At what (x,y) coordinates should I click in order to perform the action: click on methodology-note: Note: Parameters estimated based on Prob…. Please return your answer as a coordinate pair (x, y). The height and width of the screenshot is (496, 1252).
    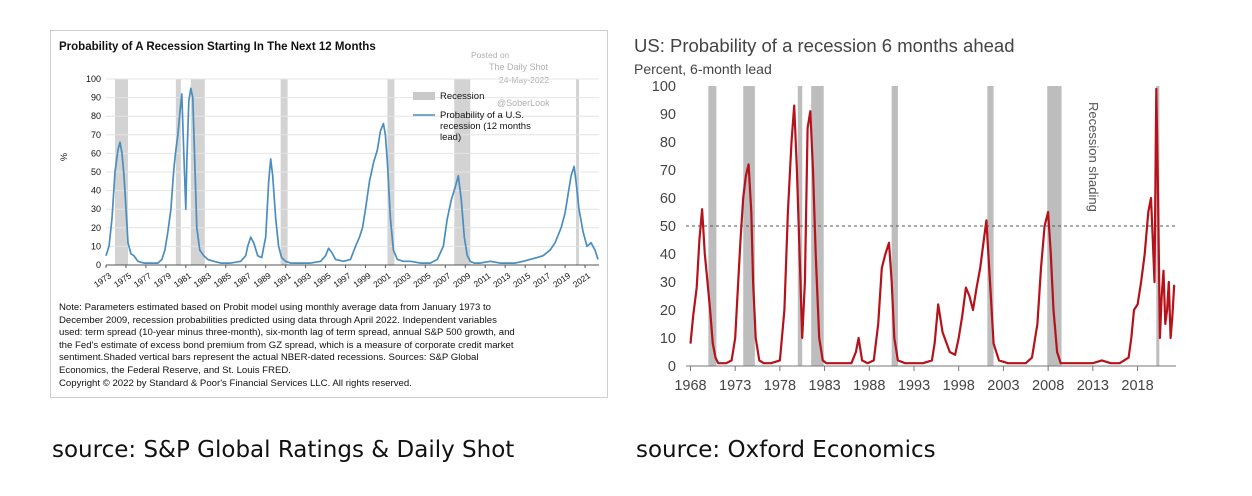
    Looking at the image, I should click on (330, 346).